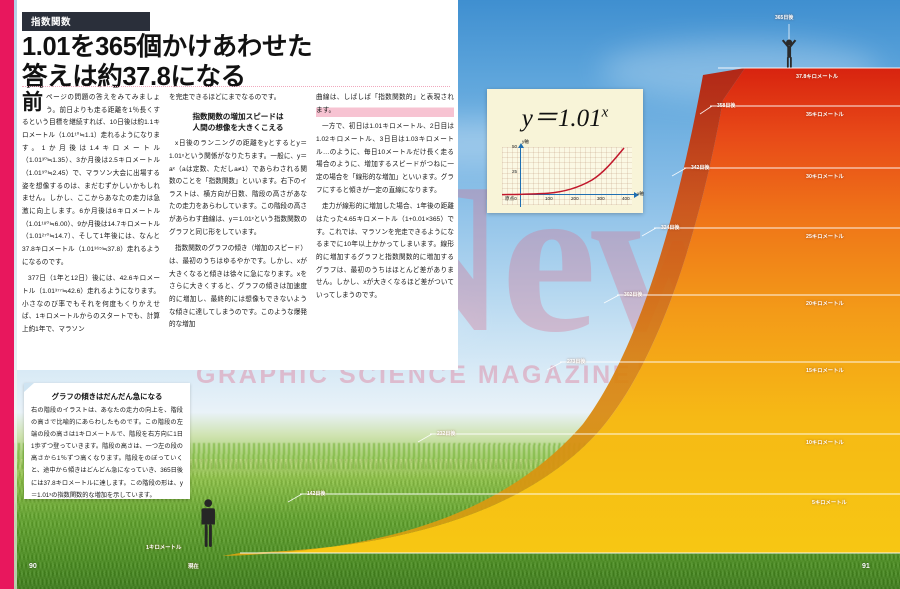 Image resolution: width=900 pixels, height=589 pixels. I want to click on equation-base: y＝1.01, so click(561, 118).